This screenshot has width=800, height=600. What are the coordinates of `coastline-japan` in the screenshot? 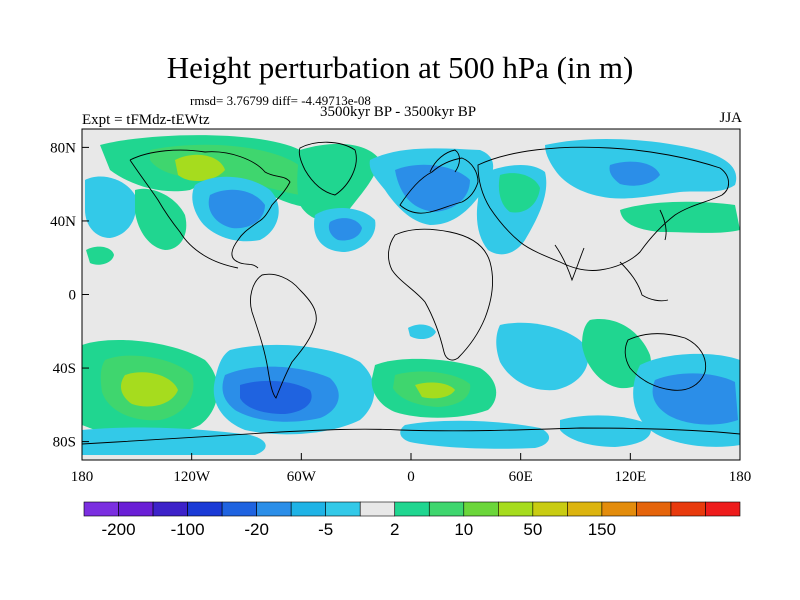 It's located at (663, 225).